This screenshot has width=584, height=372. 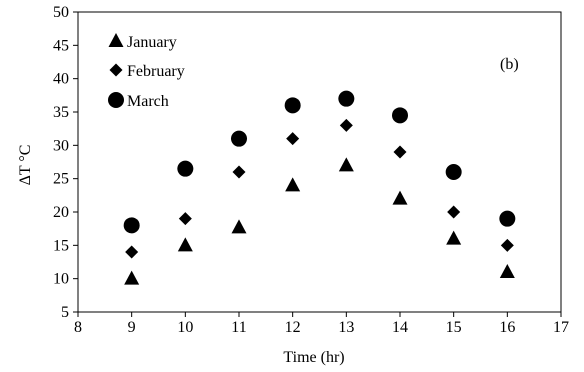 What do you see at coordinates (132, 327) in the screenshot?
I see `x-tick-label: 9` at bounding box center [132, 327].